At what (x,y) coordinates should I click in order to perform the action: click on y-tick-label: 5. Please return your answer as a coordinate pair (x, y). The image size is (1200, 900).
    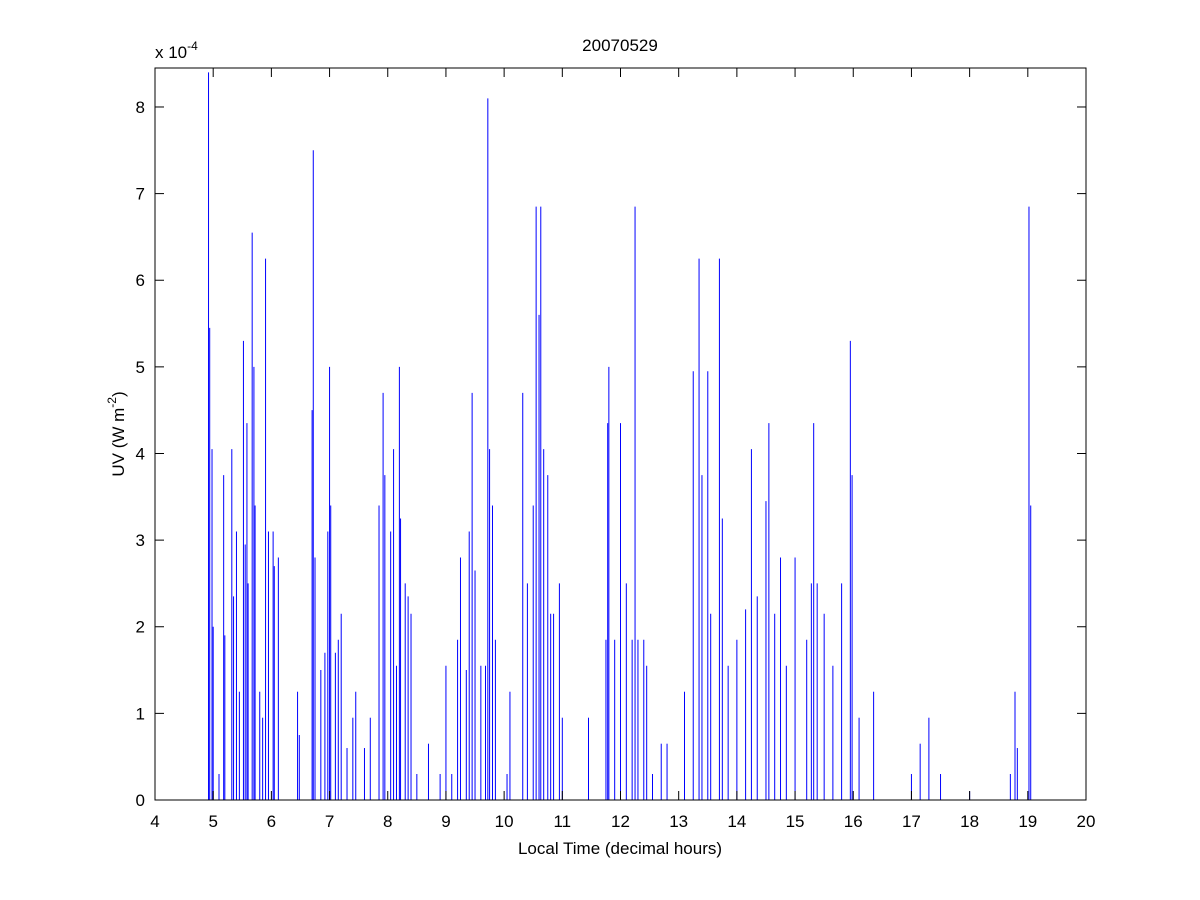
    Looking at the image, I should click on (140, 367).